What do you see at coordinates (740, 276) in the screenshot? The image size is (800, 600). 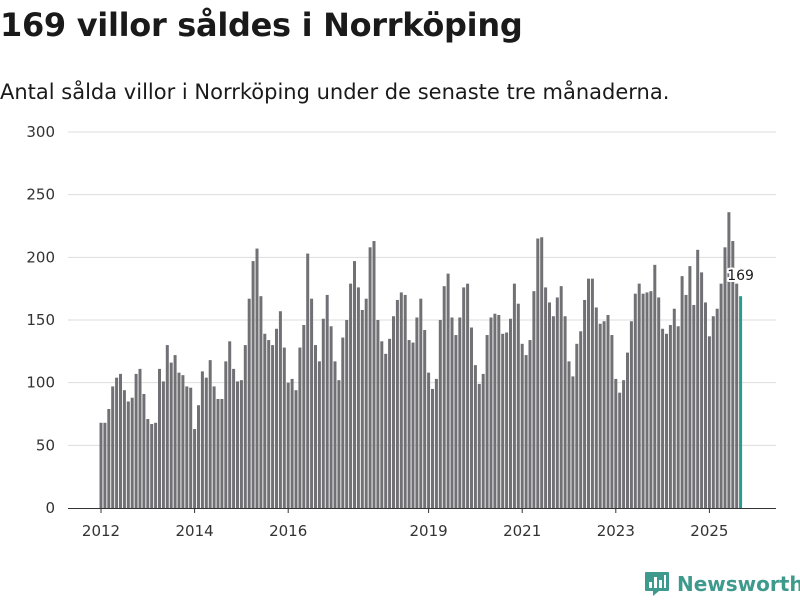 I see `data-label-halo: 169` at bounding box center [740, 276].